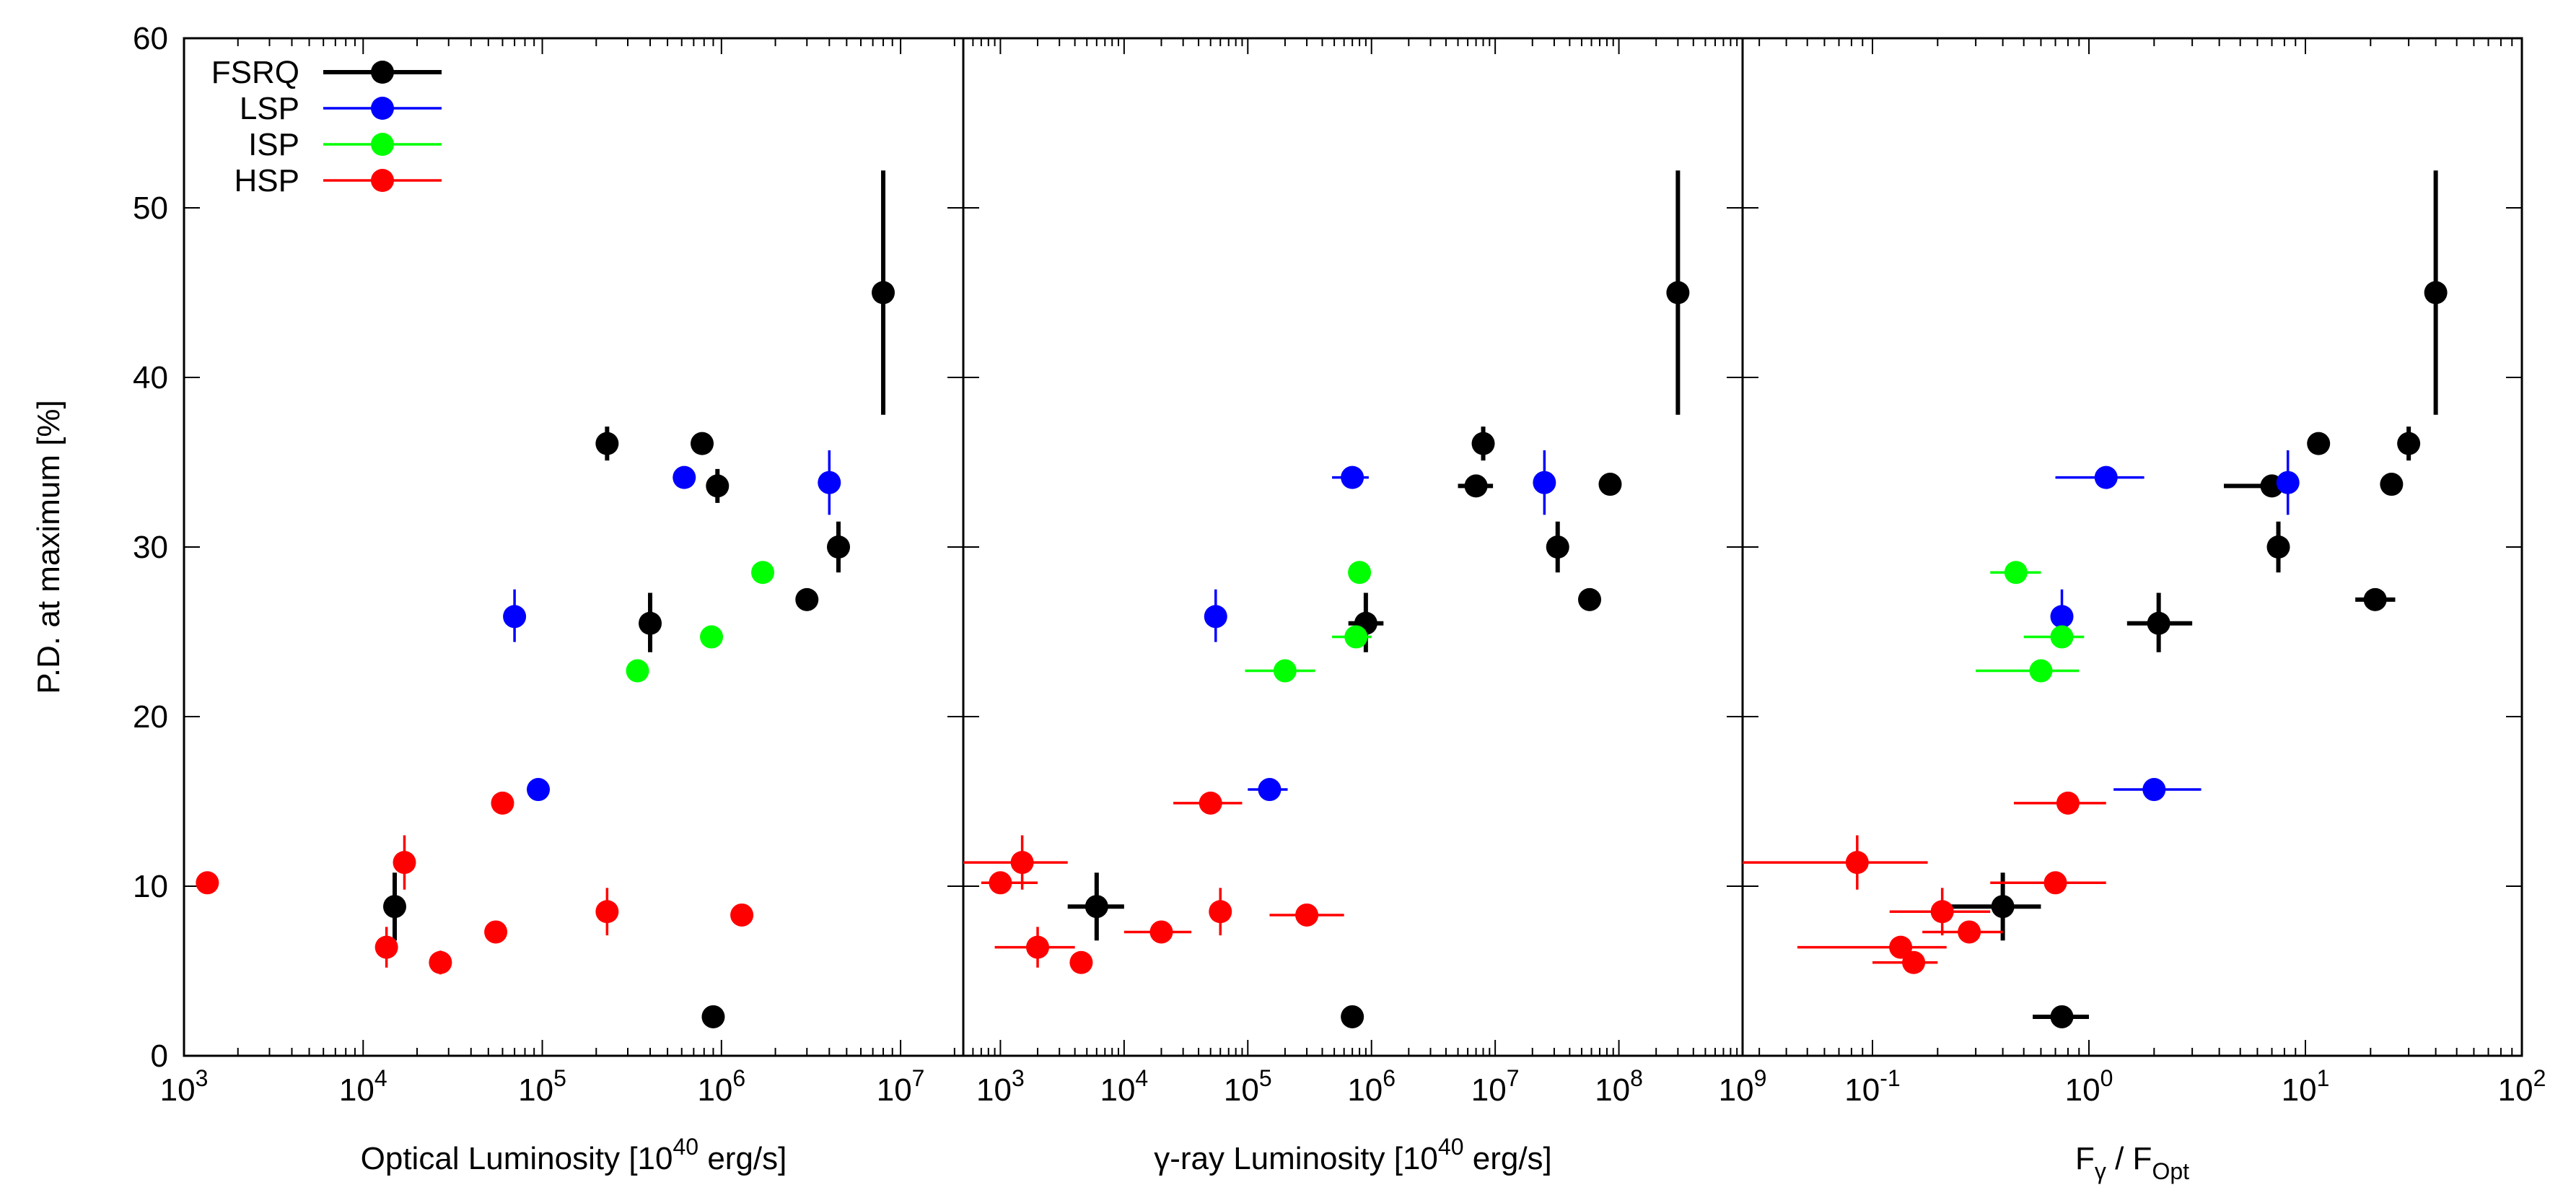  I want to click on y-tick-label: 30, so click(150, 547).